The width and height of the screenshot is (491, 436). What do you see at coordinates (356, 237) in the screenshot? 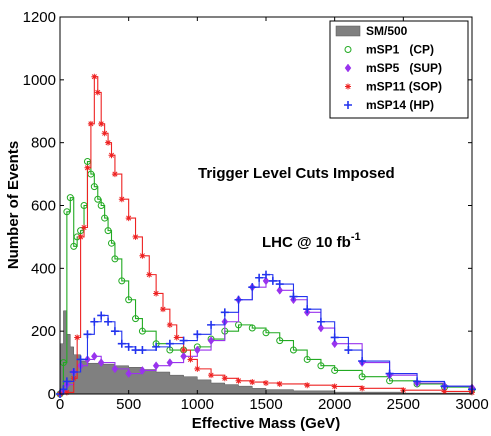
I see `annotation-luminosity-superscript: -1` at bounding box center [356, 237].